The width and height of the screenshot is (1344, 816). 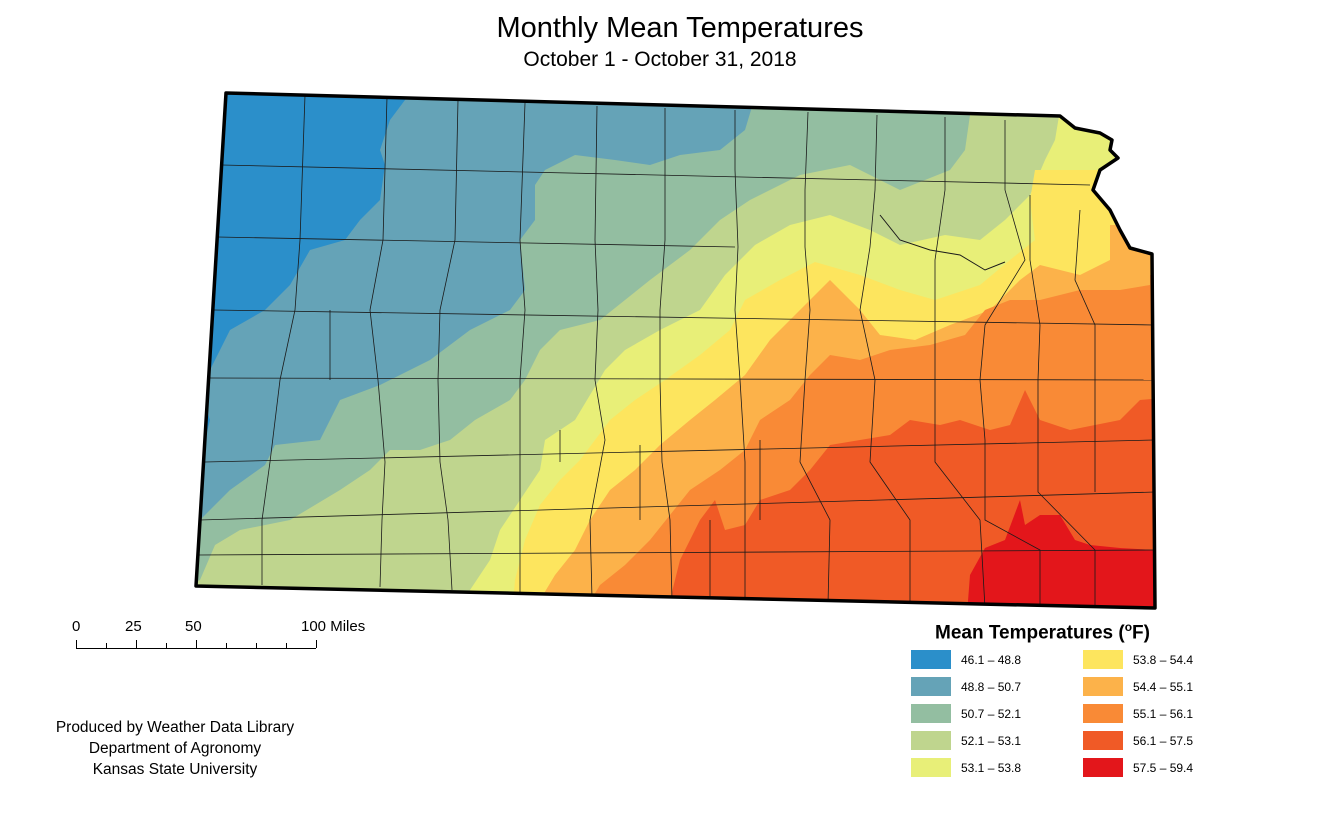 I want to click on credit-line: Department of Agronomy, so click(x=175, y=748).